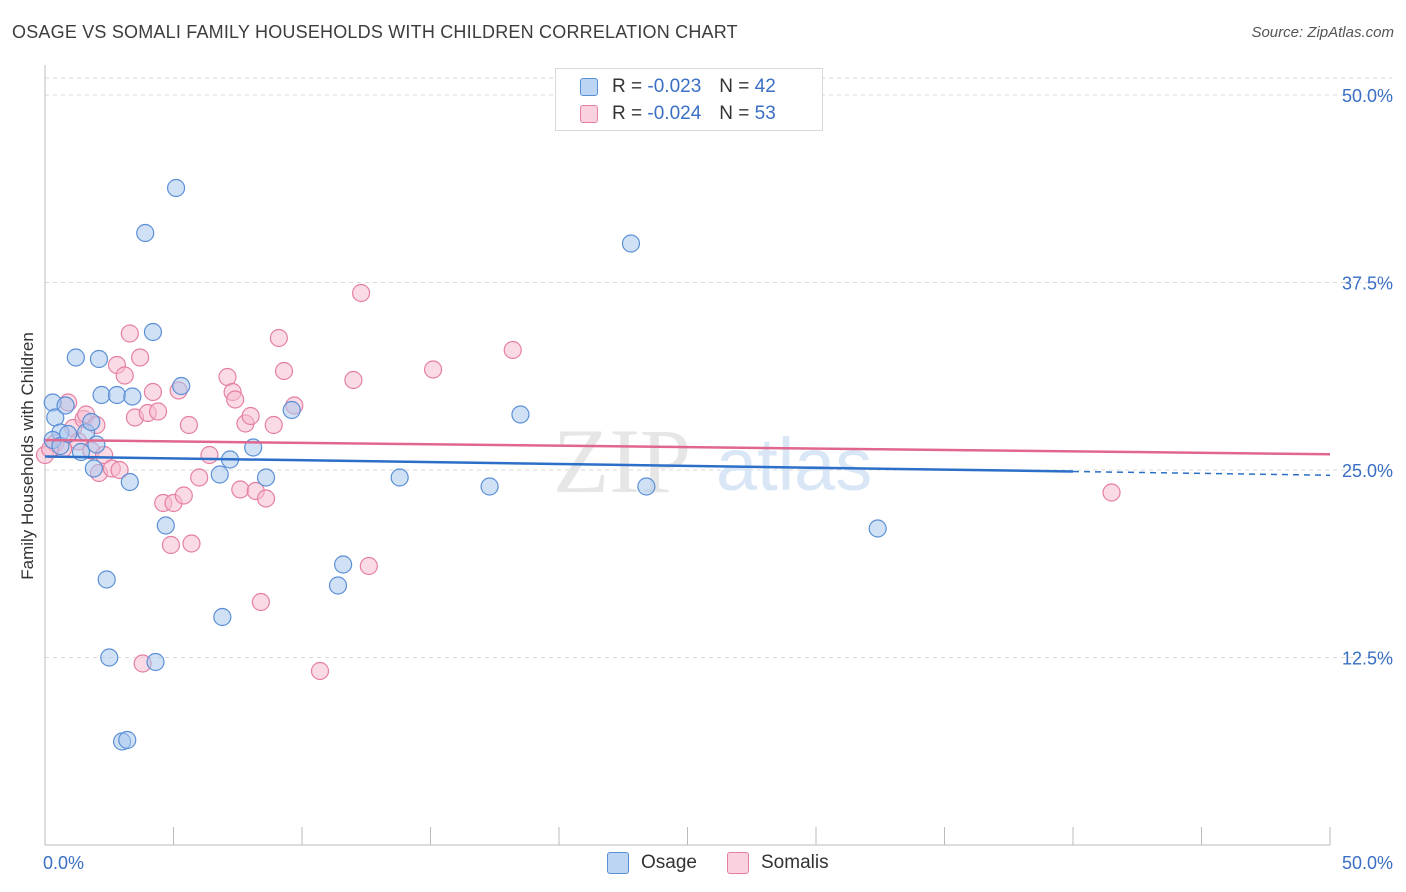  I want to click on osage-r-label: R =, so click(627, 86).